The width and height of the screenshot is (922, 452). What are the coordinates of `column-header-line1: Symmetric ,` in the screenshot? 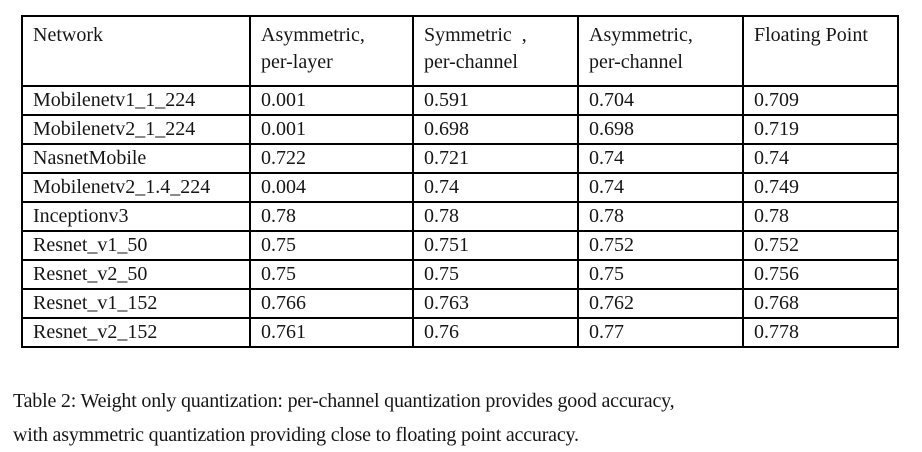 It's located at (475, 35).